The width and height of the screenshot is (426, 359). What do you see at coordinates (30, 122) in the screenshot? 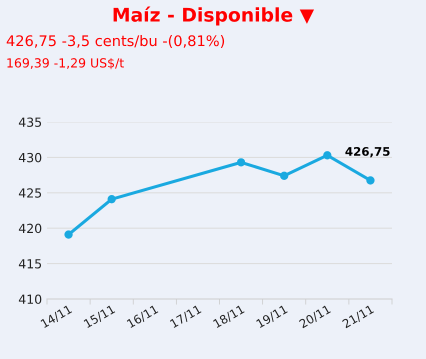
I see `y-tick-label: 435` at bounding box center [30, 122].